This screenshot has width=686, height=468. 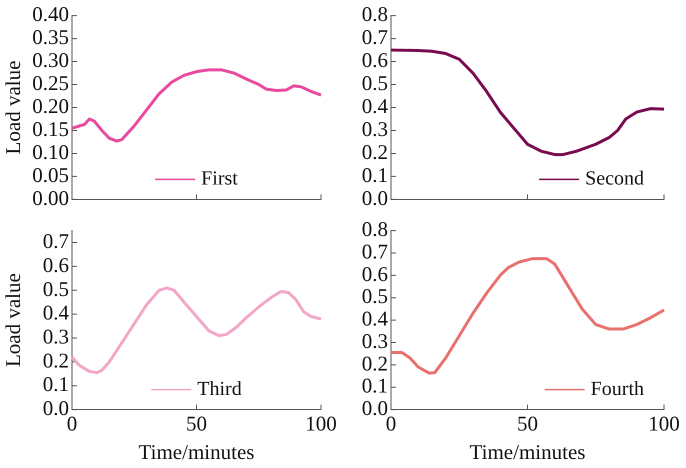 I want to click on y-tick-label: 0.05, so click(x=50, y=174).